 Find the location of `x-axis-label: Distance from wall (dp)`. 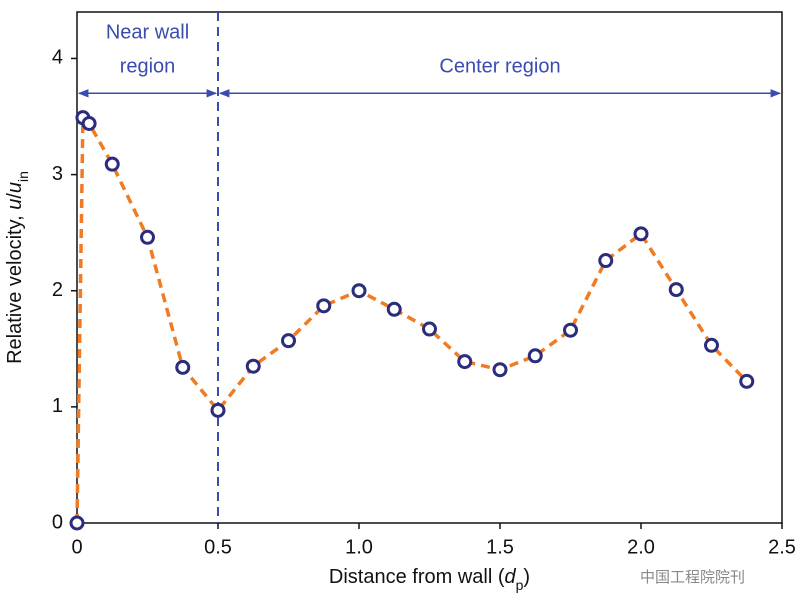

x-axis-label: Distance from wall (dp) is located at coordinates (429, 579).